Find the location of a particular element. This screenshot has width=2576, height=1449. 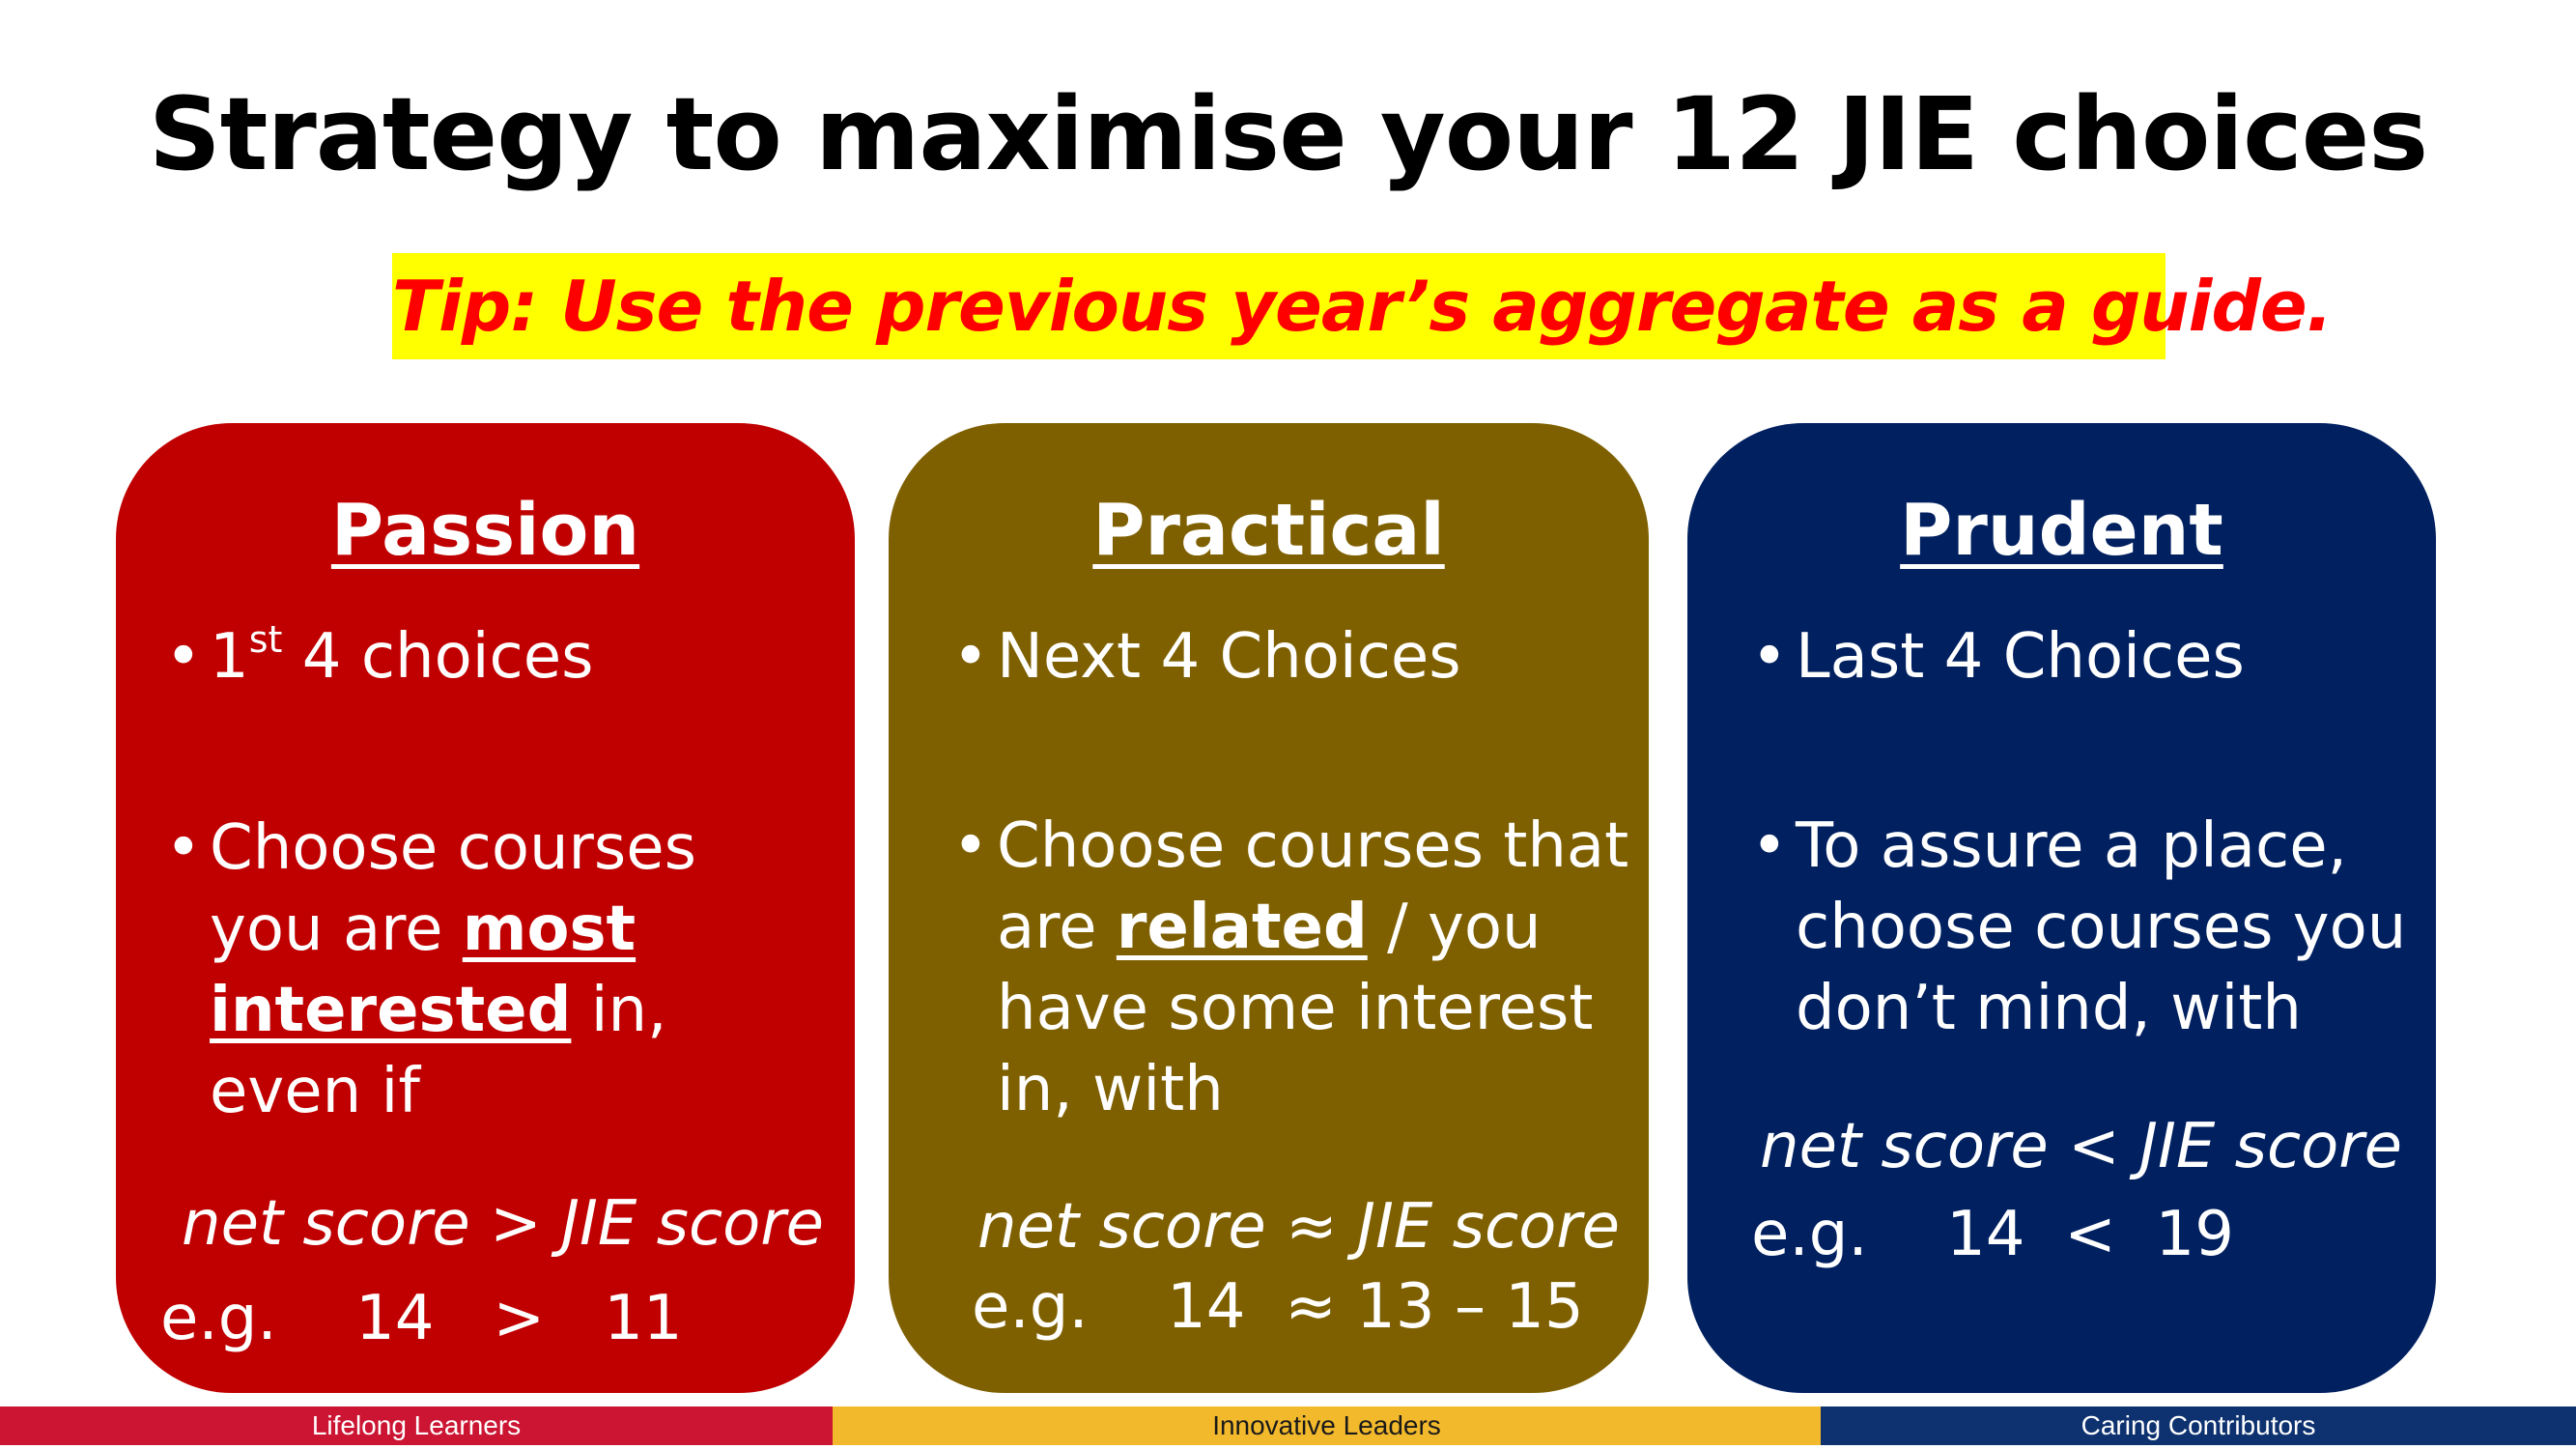

passion-example: e.g. 14 > 11 is located at coordinates (421, 1318).